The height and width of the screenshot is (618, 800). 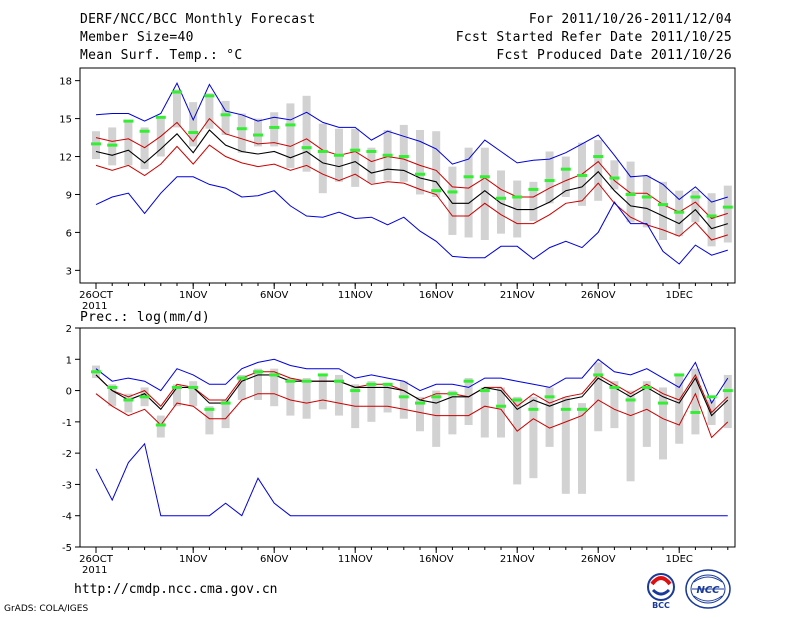 I want to click on forecast-started-date: Fcst Started Refer Date 2011/10/25, so click(x=593, y=37).